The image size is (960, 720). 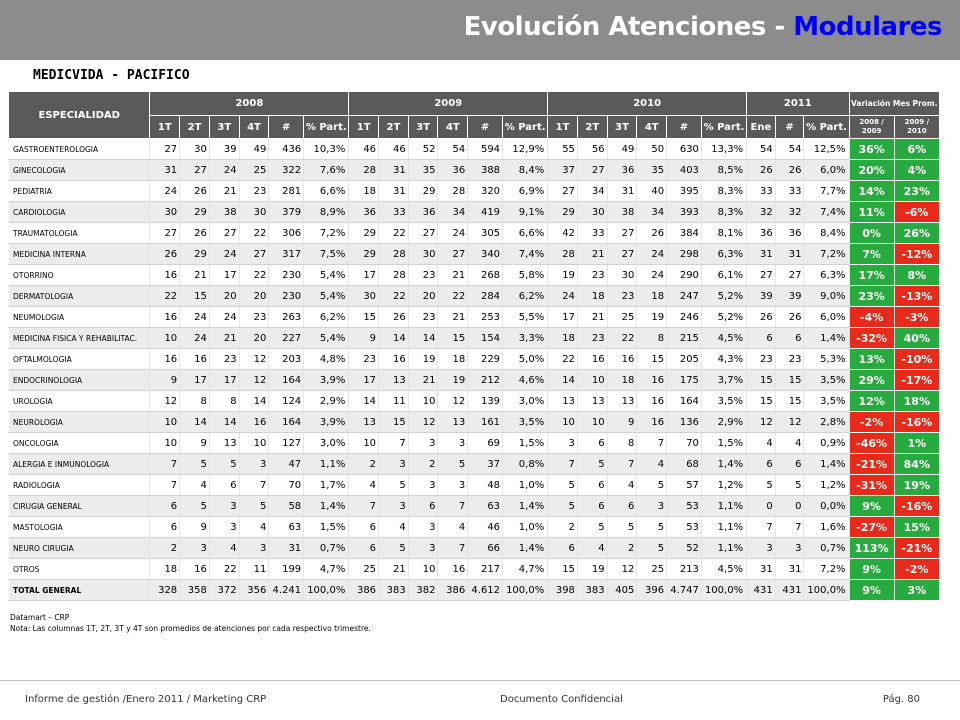 What do you see at coordinates (111, 75) in the screenshot?
I see `page-subtitle: MEDICVIDA - PACIFICO` at bounding box center [111, 75].